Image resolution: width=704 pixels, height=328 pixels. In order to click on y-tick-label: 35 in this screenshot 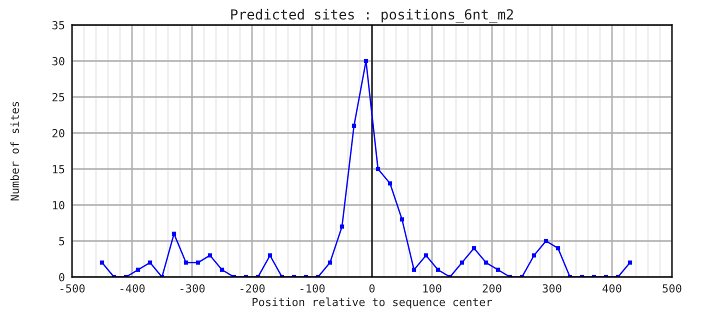, I will do `click(58, 25)`.